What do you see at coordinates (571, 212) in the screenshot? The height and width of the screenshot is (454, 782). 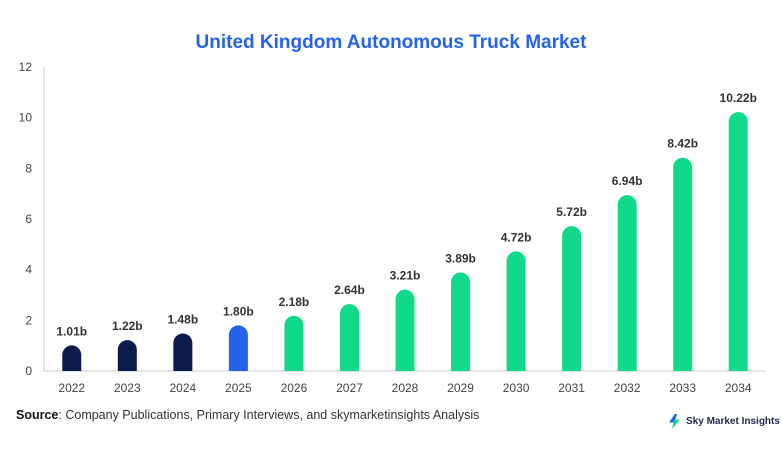 I see `data-label: 5.72b` at bounding box center [571, 212].